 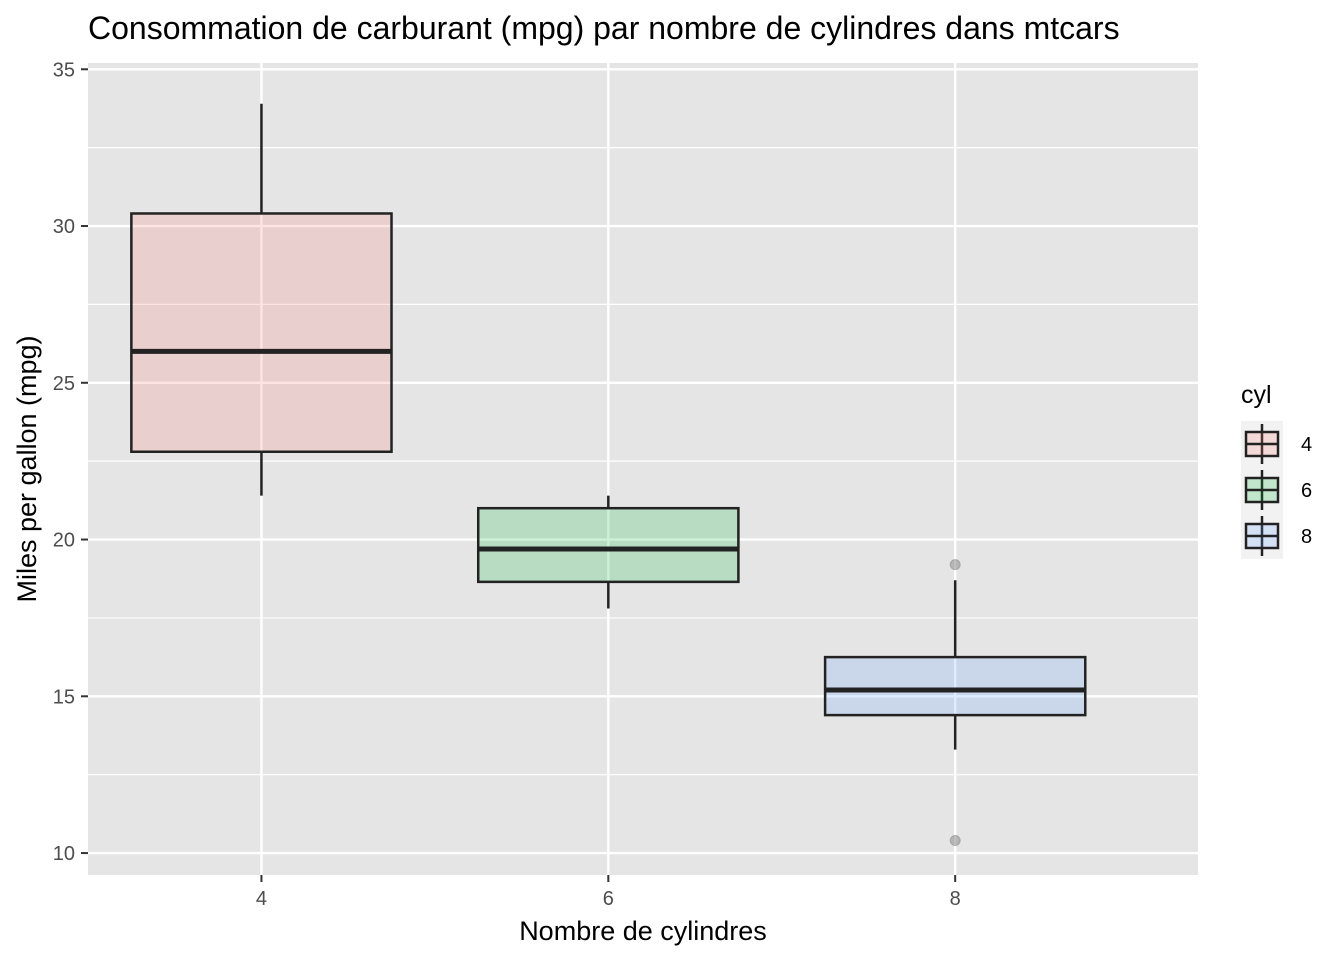 I want to click on legend-entry-8: 8, so click(x=1276, y=536).